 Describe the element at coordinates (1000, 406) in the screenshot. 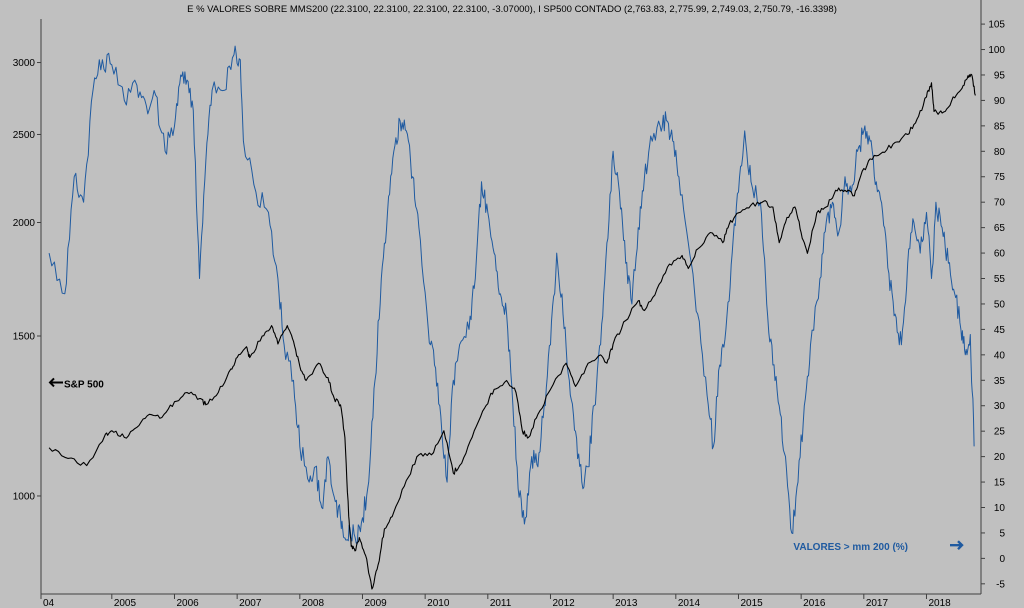

I see `right-tick-label: 30` at that location.